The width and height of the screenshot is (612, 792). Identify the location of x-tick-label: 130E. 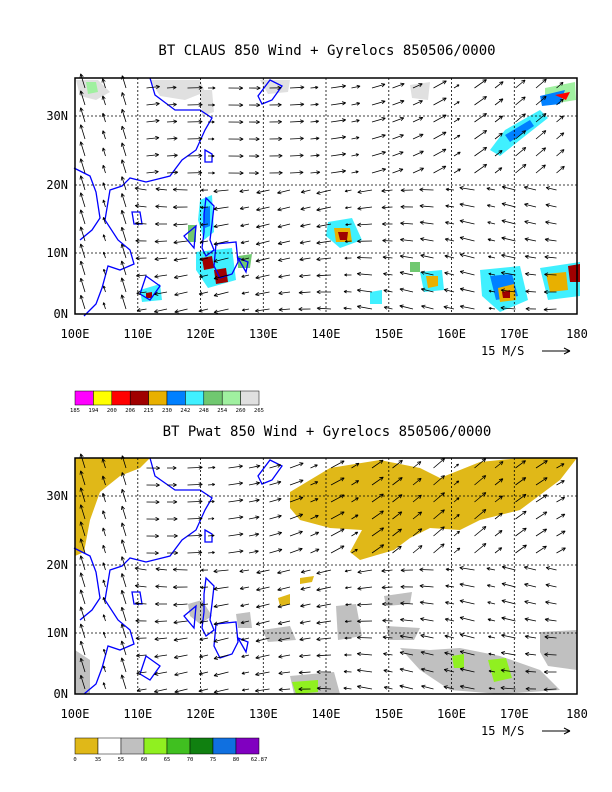
(263, 714).